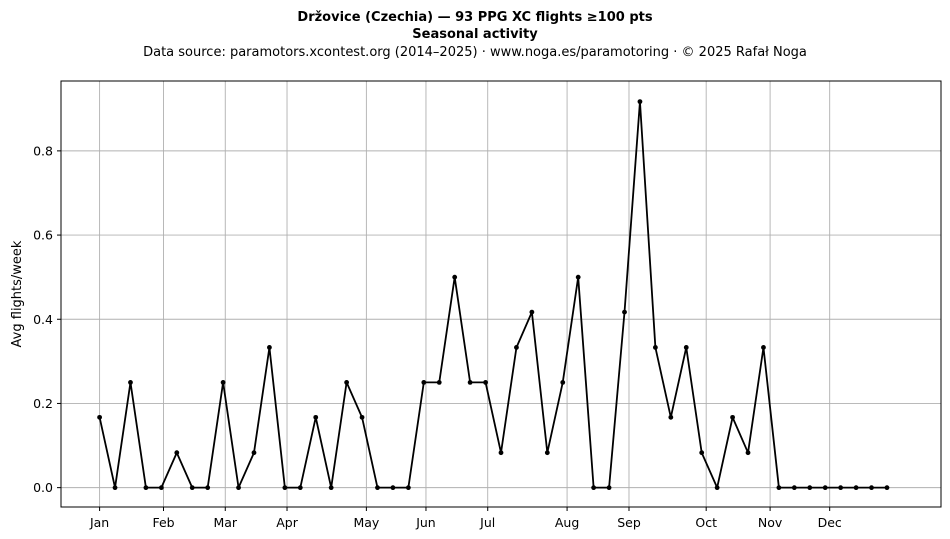 The height and width of the screenshot is (539, 950). Describe the element at coordinates (17, 293) in the screenshot. I see `y-axis-label: Avg flights/week` at that location.